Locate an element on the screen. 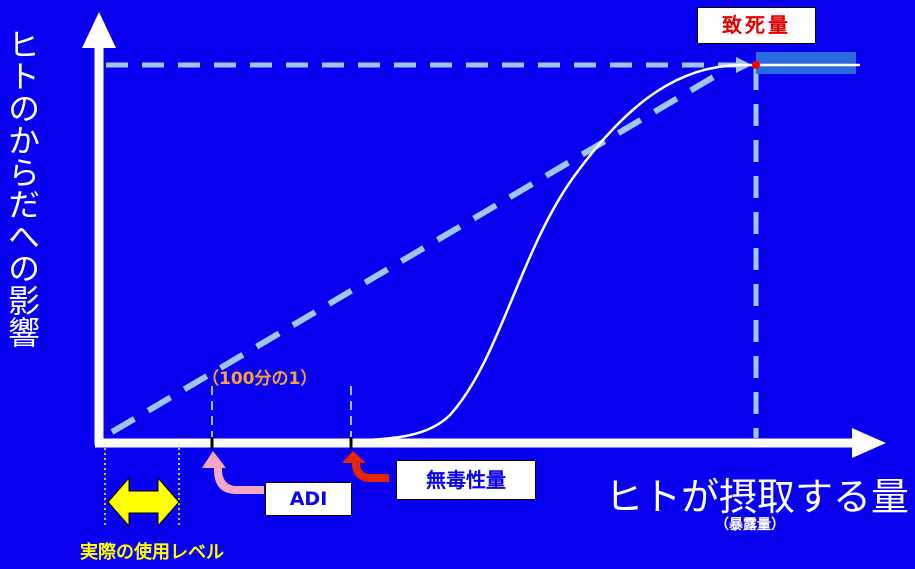  y-axis-arrowhead is located at coordinates (99, 30).